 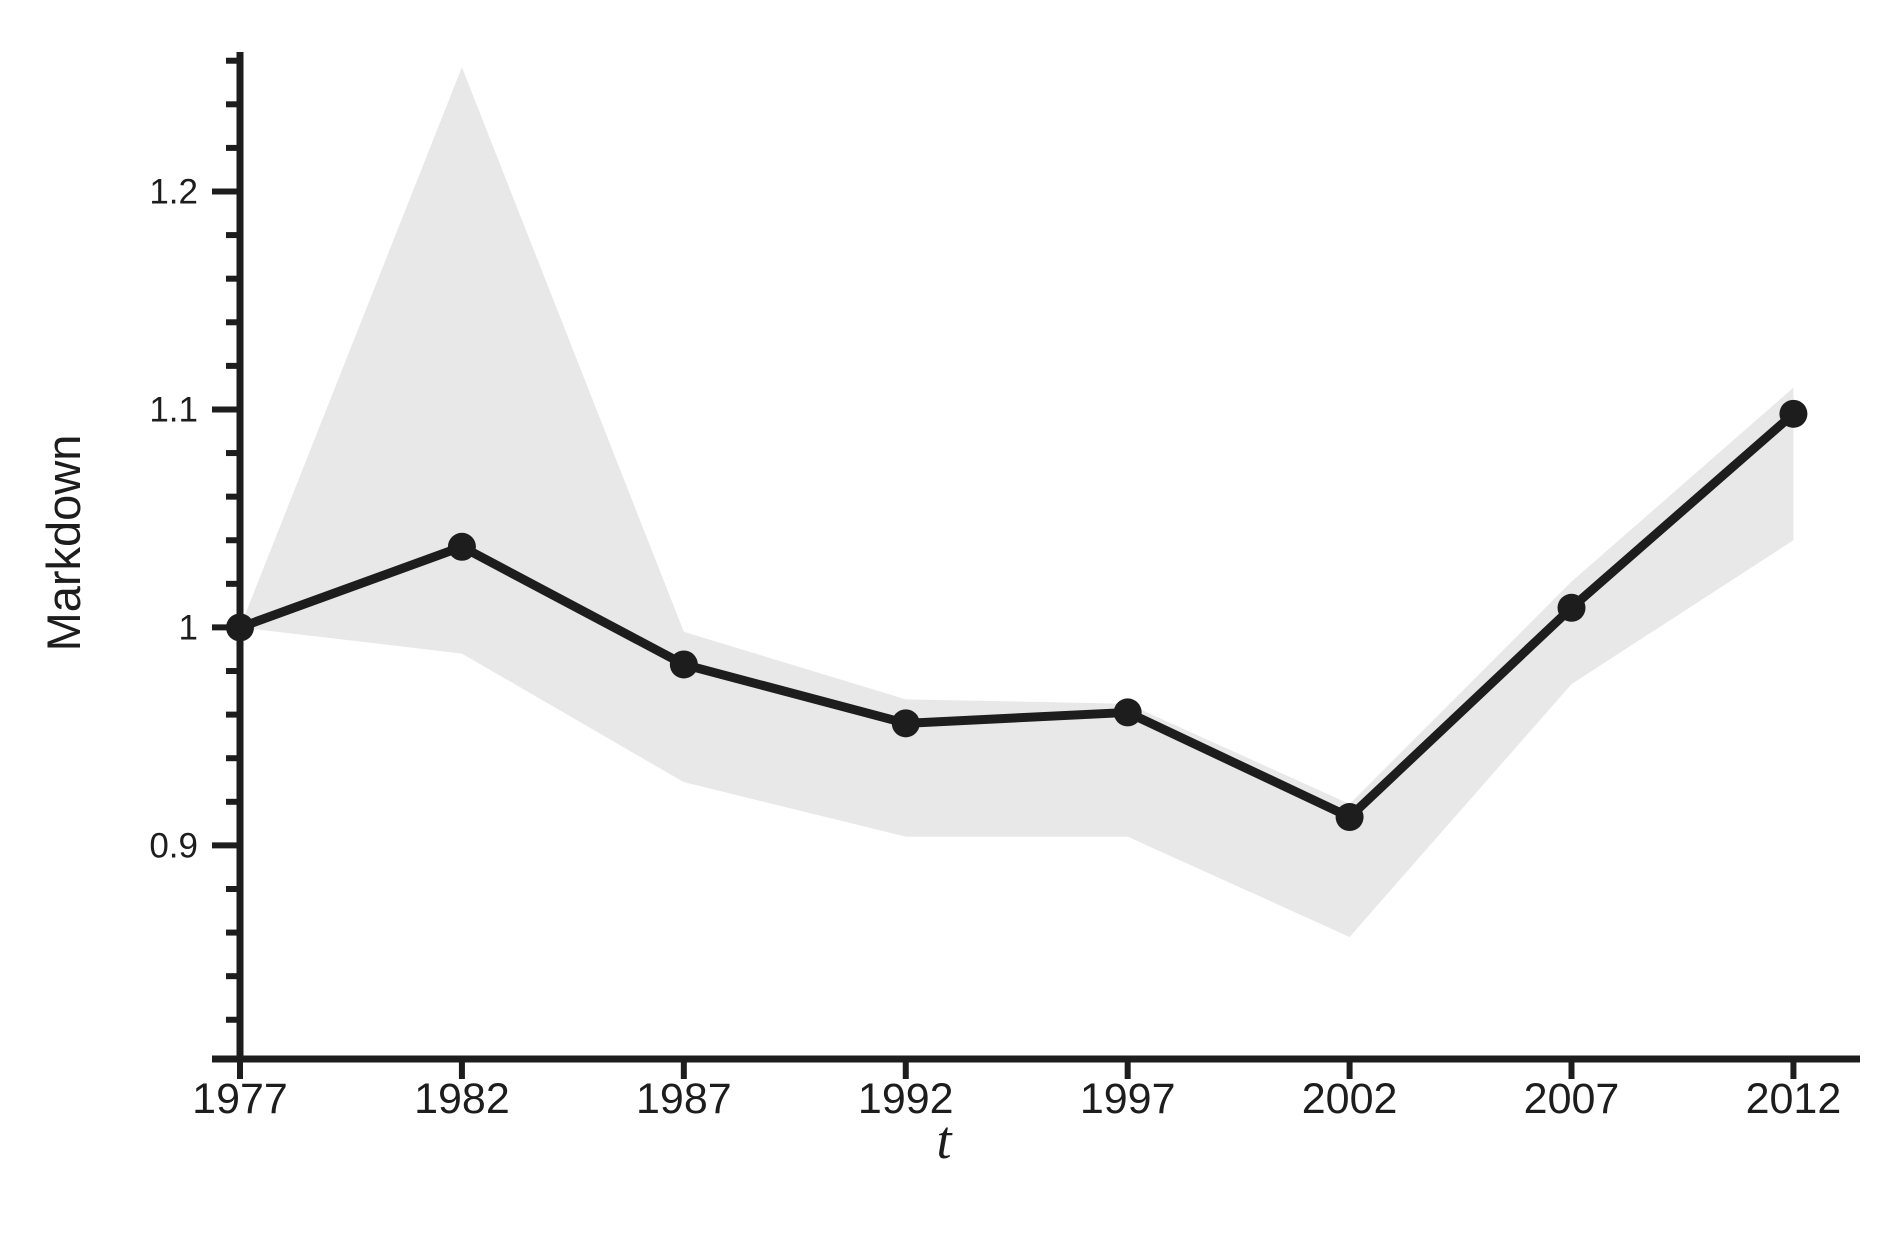 I want to click on data-point-1982, so click(x=461, y=546).